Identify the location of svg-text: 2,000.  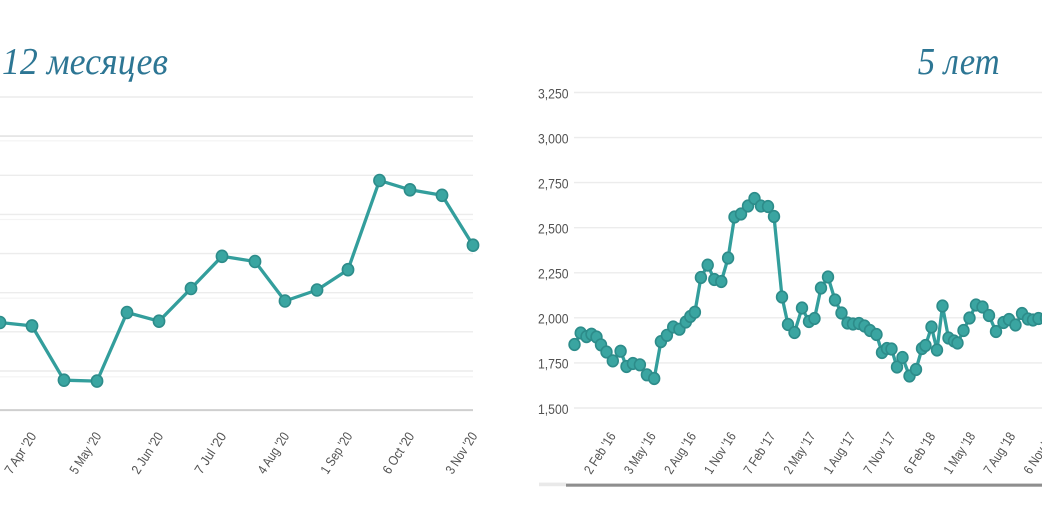
(553, 319).